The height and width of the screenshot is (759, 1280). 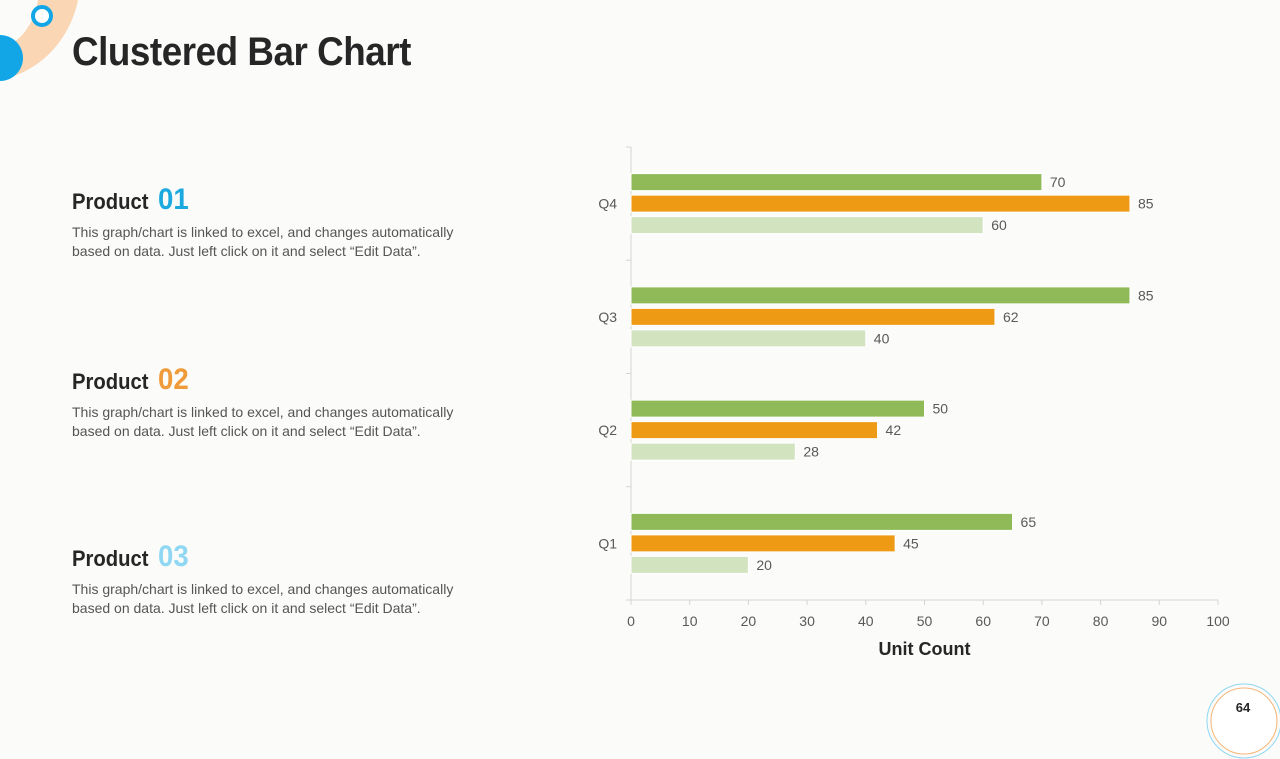 What do you see at coordinates (1058, 182) in the screenshot?
I see `bar-data-label: 70` at bounding box center [1058, 182].